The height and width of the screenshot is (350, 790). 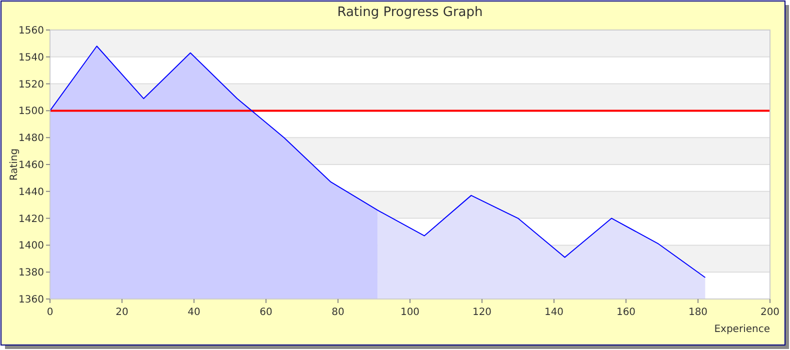 What do you see at coordinates (626, 312) in the screenshot?
I see `x-tick-label: 160` at bounding box center [626, 312].